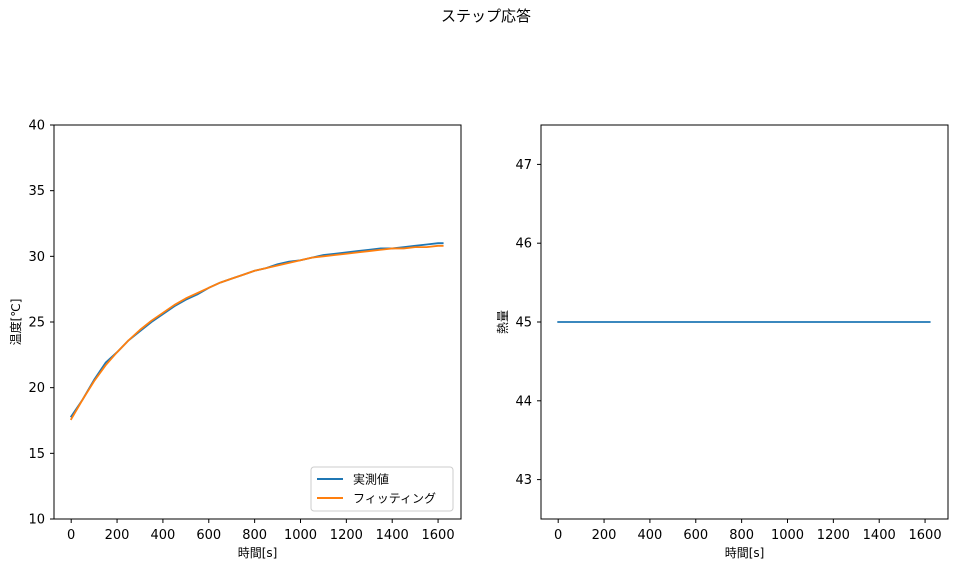 Image resolution: width=957 pixels, height=570 pixels. I want to click on y-tick-label: 44, so click(523, 401).